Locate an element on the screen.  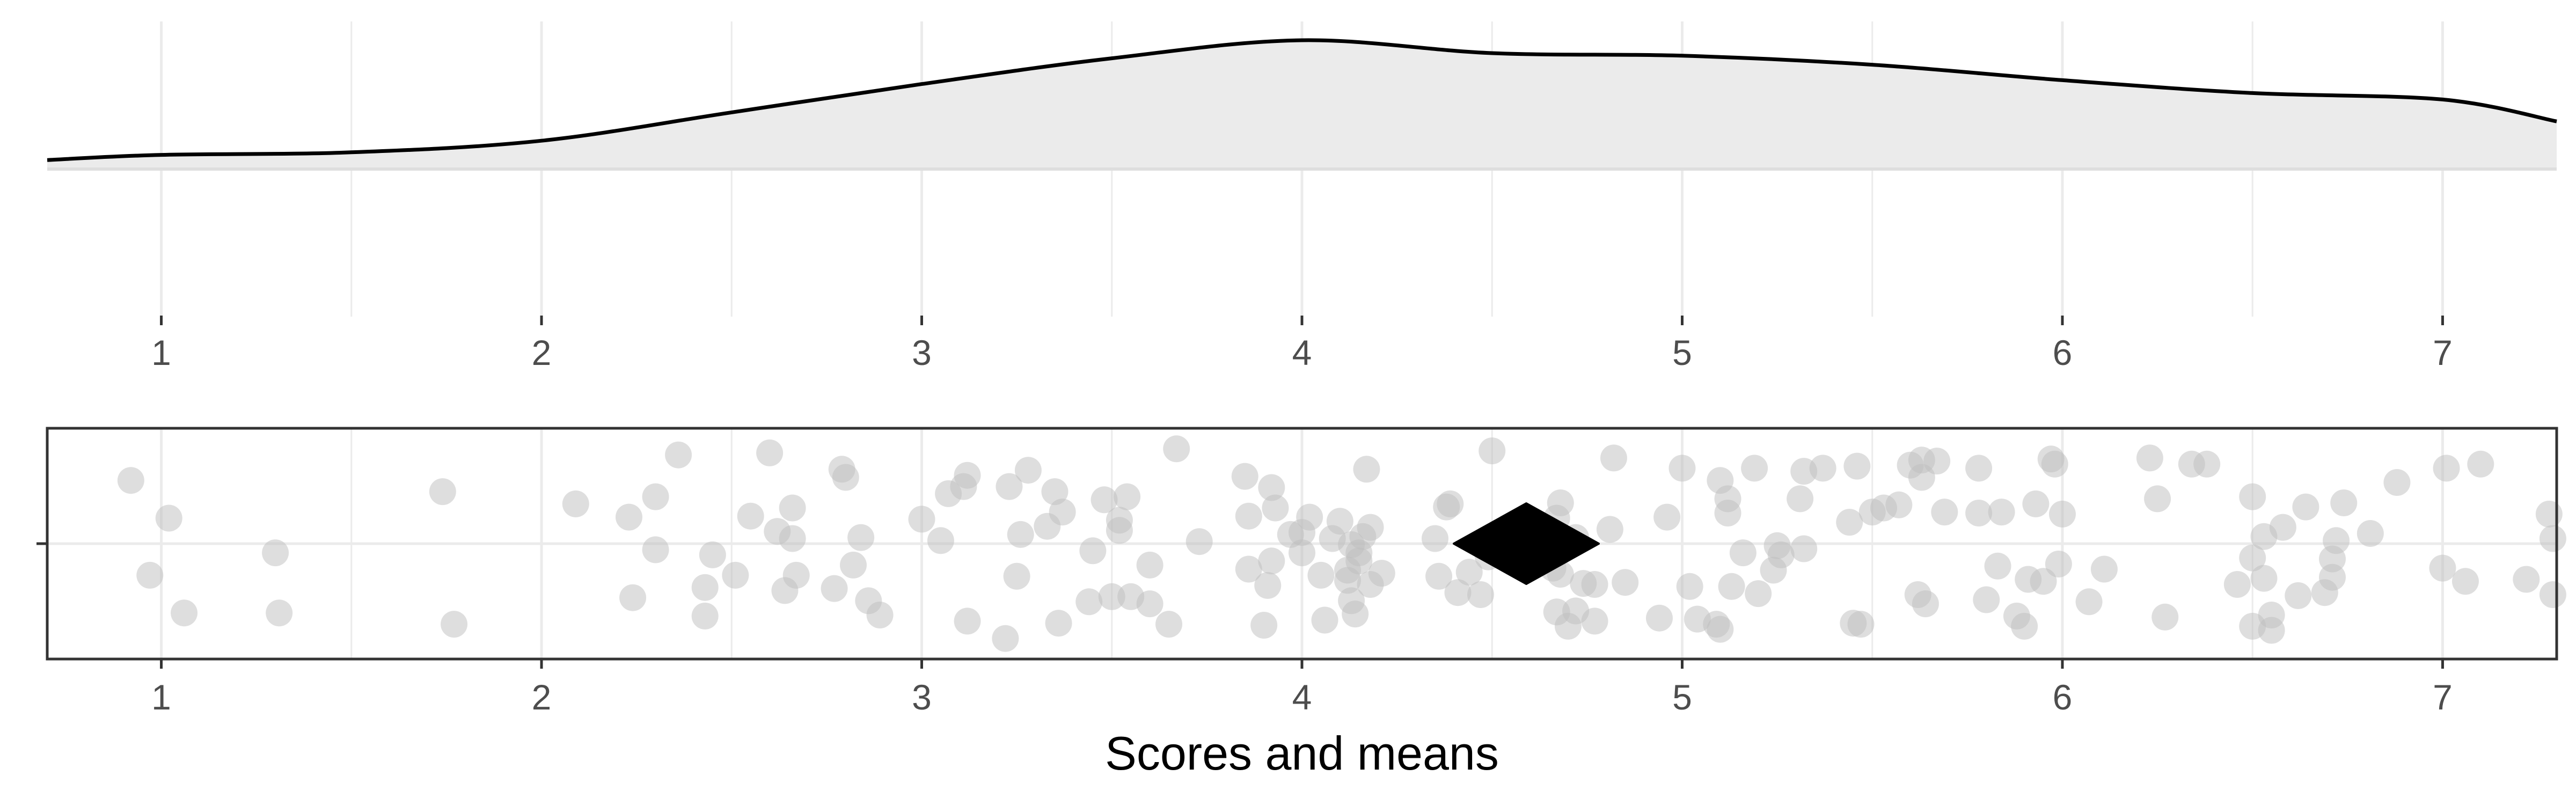
density-x-tick-label: 6 is located at coordinates (2063, 352).